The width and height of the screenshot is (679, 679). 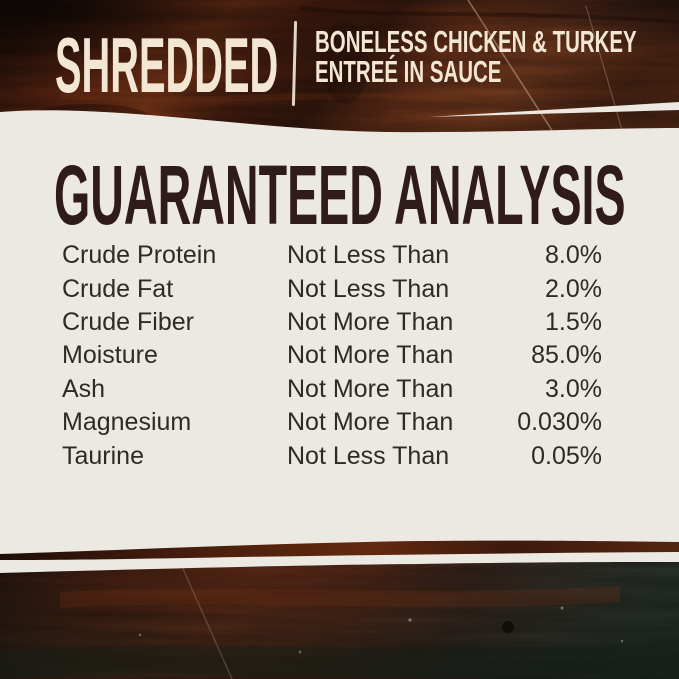 What do you see at coordinates (110, 355) in the screenshot?
I see `nutrient-name: Moisture` at bounding box center [110, 355].